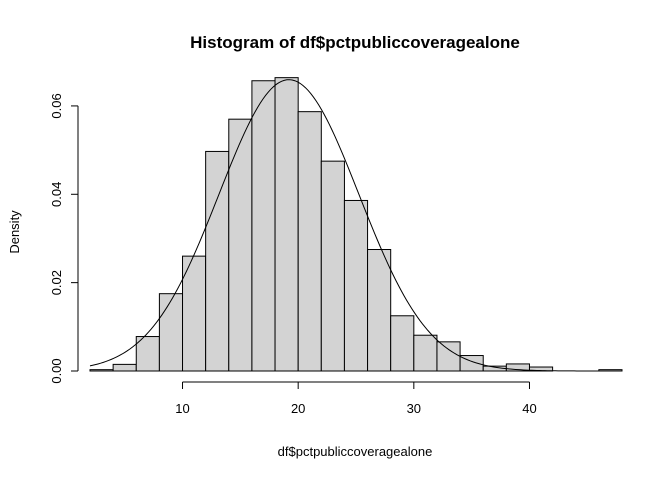 This screenshot has width=672, height=480. I want to click on y-tick-label: 0.02, so click(56, 282).